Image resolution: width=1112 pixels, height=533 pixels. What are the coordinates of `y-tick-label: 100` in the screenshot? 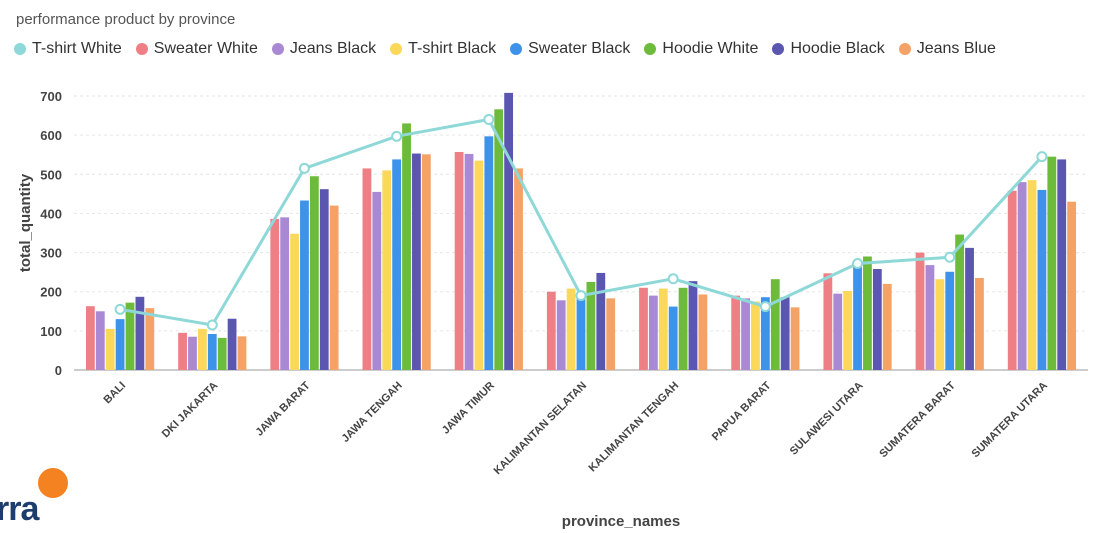 It's located at (51, 331).